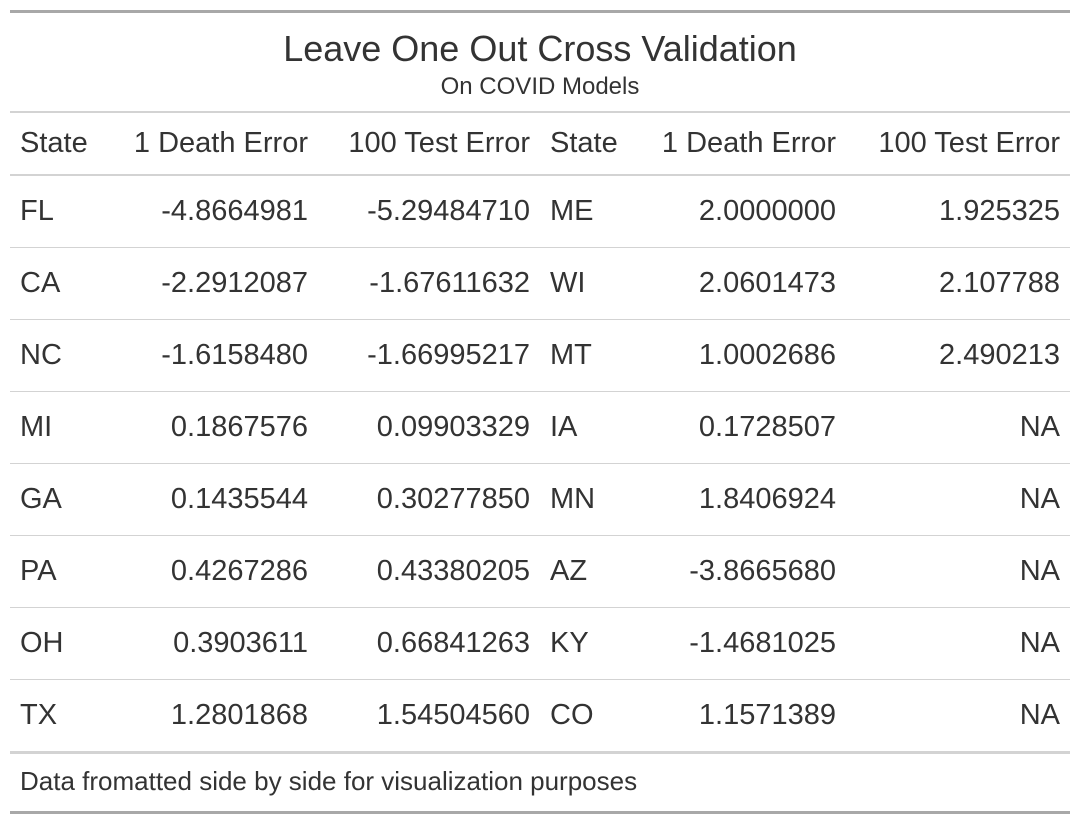 This screenshot has width=1080, height=829. I want to click on test-error-cell: 0.66841263, so click(429, 643).